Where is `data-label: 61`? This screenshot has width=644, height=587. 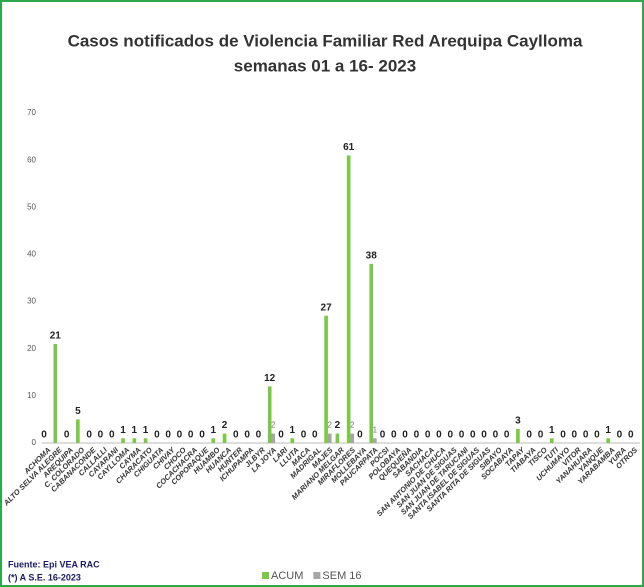 data-label: 61 is located at coordinates (349, 147).